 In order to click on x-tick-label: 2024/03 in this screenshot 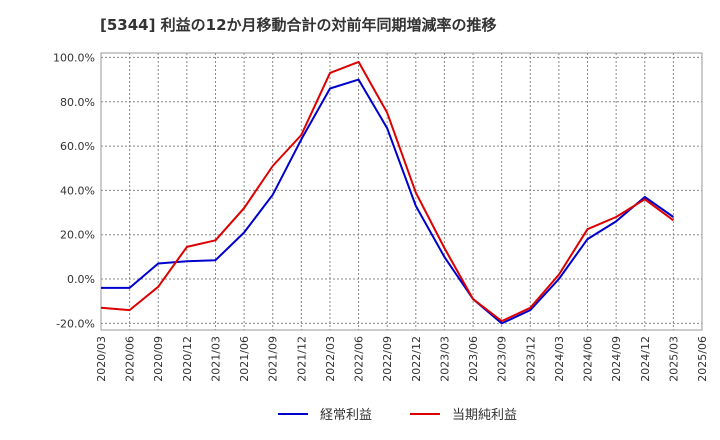, I will do `click(559, 359)`.